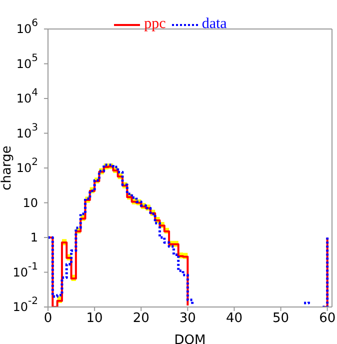  What do you see at coordinates (234, 318) in the screenshot?
I see `x-tick-label: 40` at bounding box center [234, 318].